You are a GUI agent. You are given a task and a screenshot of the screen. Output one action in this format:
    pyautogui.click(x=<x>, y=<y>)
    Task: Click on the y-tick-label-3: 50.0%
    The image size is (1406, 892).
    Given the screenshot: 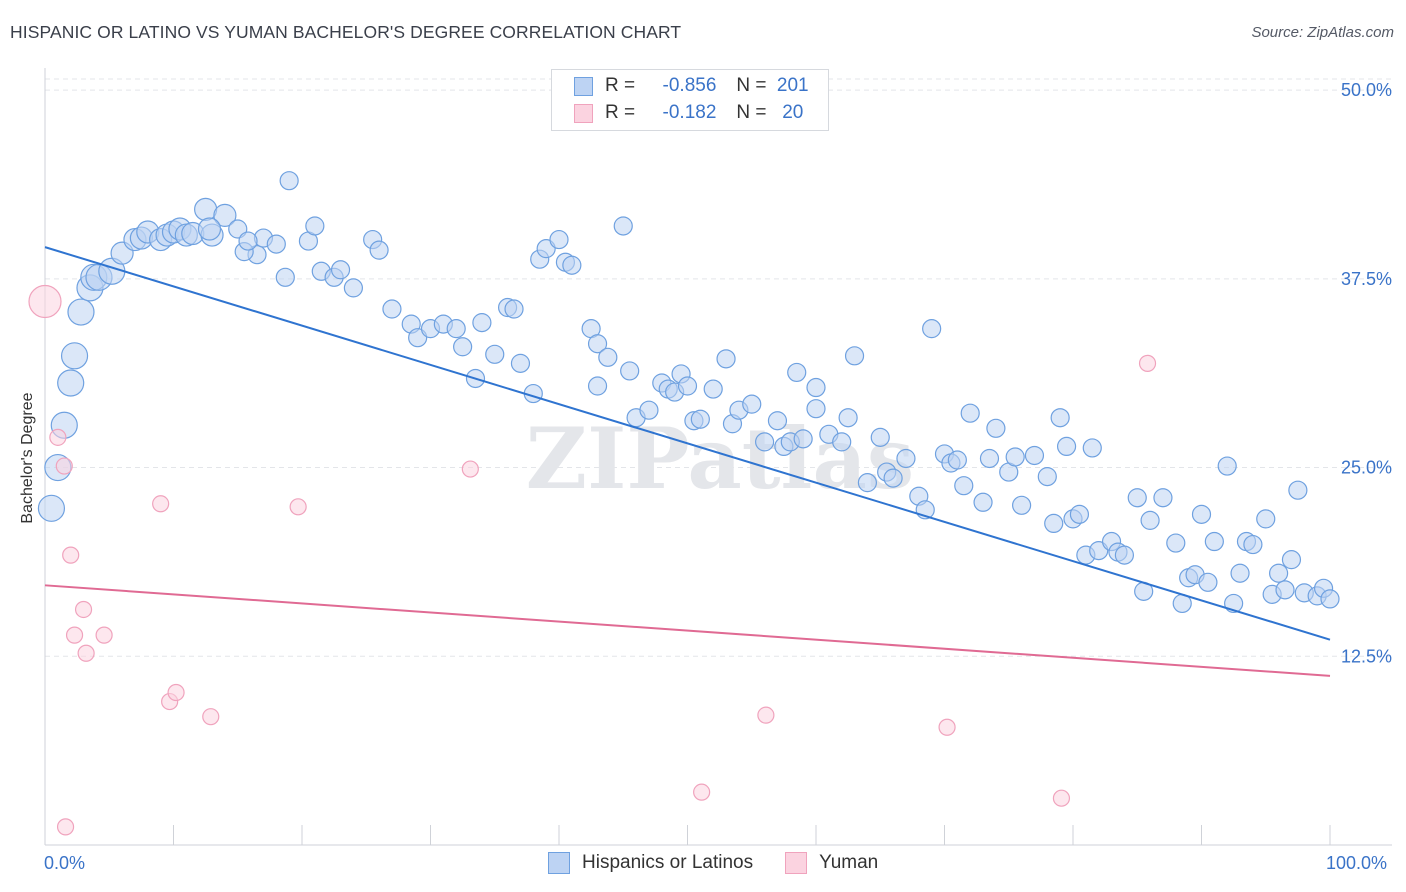 What is the action you would take?
    pyautogui.click(x=1366, y=90)
    